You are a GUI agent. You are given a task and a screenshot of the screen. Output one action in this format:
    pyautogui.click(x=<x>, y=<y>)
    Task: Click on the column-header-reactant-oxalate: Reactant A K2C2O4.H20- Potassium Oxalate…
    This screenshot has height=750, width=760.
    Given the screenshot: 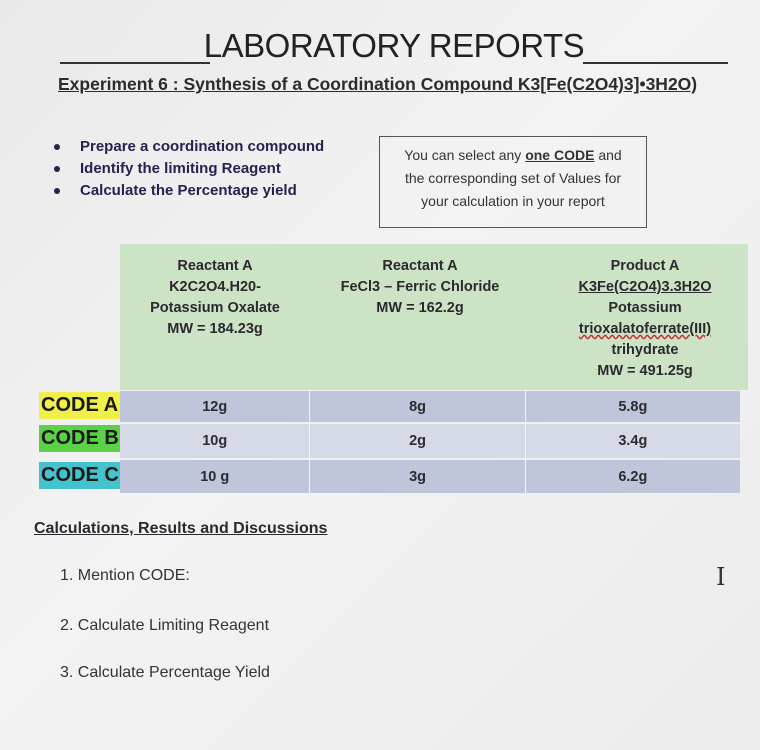 What is the action you would take?
    pyautogui.click(x=215, y=298)
    